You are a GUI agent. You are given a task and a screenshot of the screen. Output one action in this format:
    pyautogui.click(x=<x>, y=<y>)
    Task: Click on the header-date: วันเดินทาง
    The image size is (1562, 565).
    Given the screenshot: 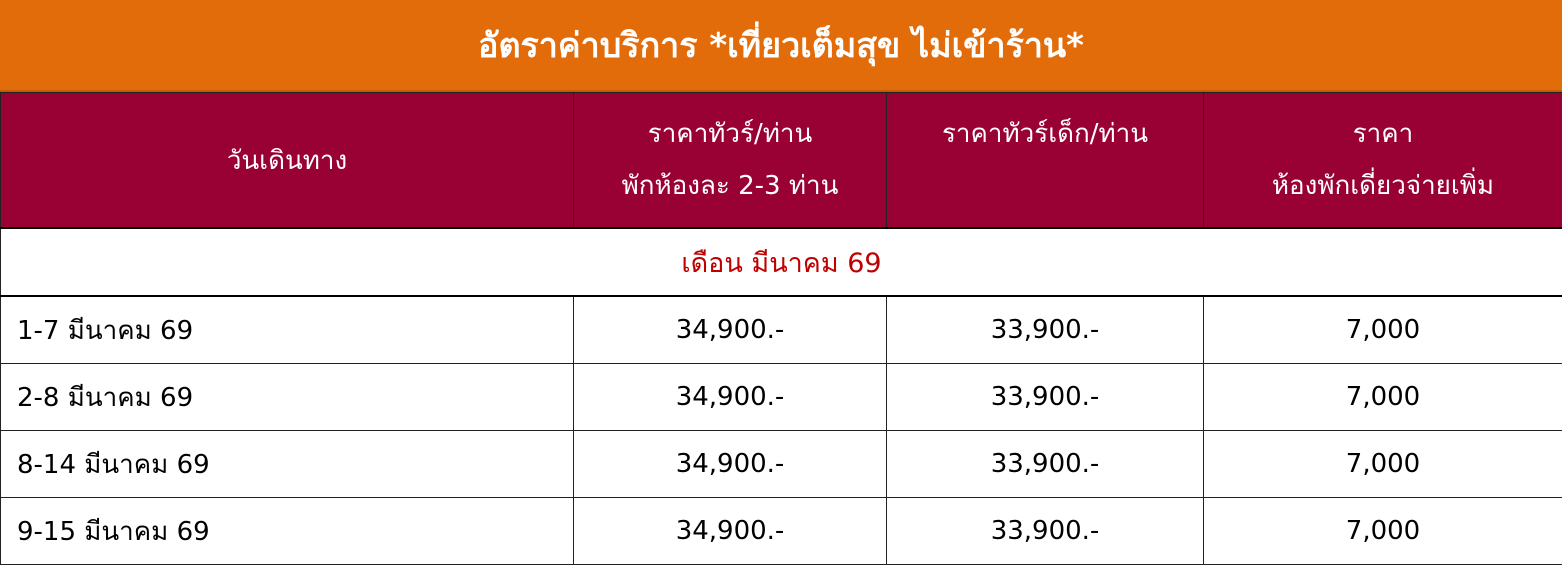 What is the action you would take?
    pyautogui.click(x=287, y=161)
    